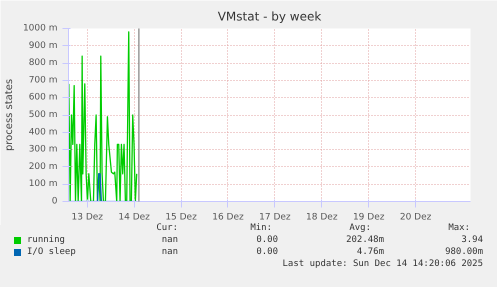  Describe the element at coordinates (181, 217) in the screenshot. I see `x-tick-label: 15 Dez` at that location.